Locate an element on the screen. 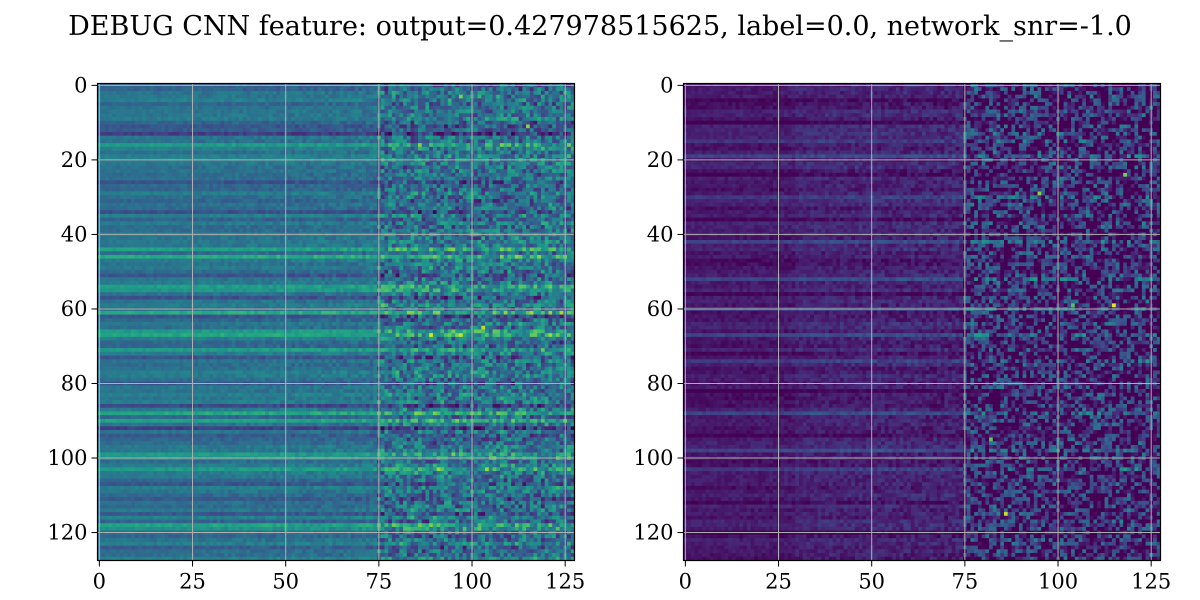  y-ticks-right: 0 20 40 60 80 100 120 is located at coordinates (658, 309).